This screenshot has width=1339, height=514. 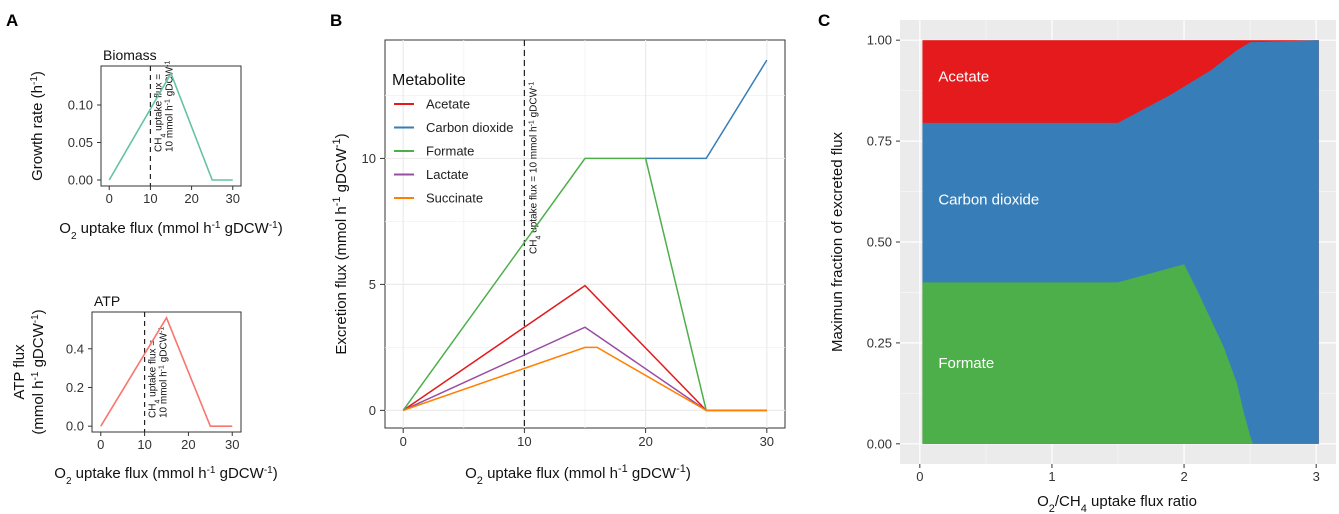 I want to click on excretion-y-tick-label: 10, so click(x=369, y=158).